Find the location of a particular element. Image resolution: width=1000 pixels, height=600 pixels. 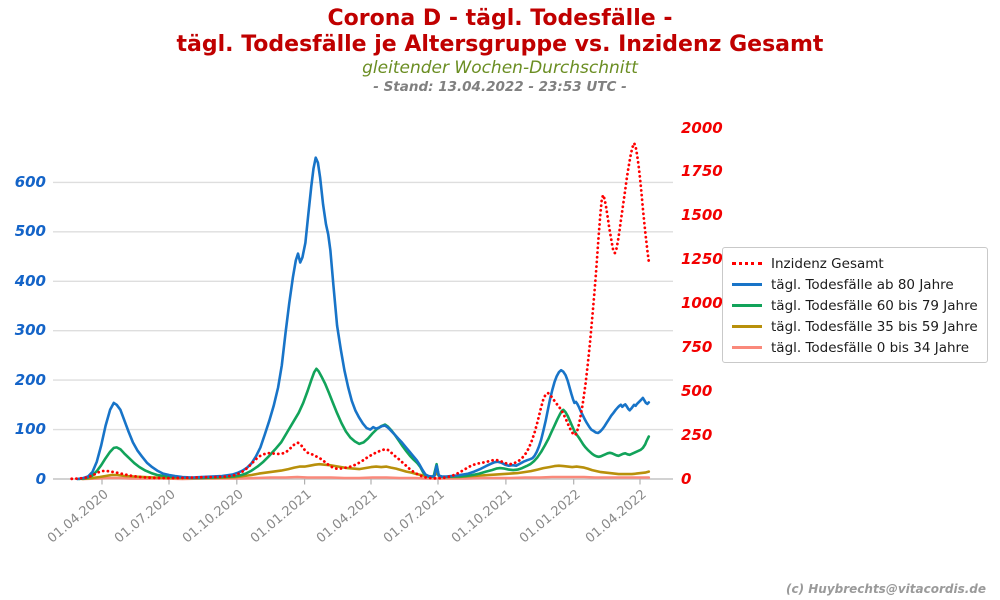

y-right-tick-label: 2000 is located at coordinates (702, 127).